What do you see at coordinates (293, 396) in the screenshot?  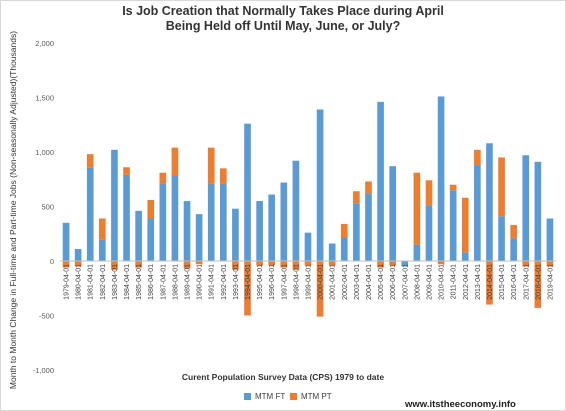 I see `legend-swatch-pt` at bounding box center [293, 396].